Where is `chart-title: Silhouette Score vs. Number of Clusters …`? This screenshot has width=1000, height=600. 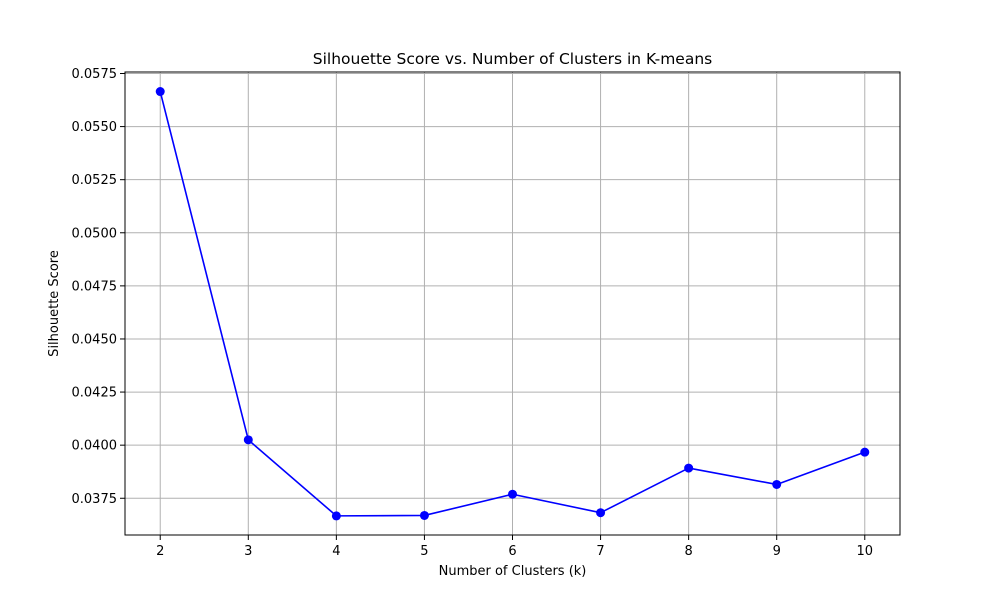 chart-title: Silhouette Score vs. Number of Clusters … is located at coordinates (512, 59).